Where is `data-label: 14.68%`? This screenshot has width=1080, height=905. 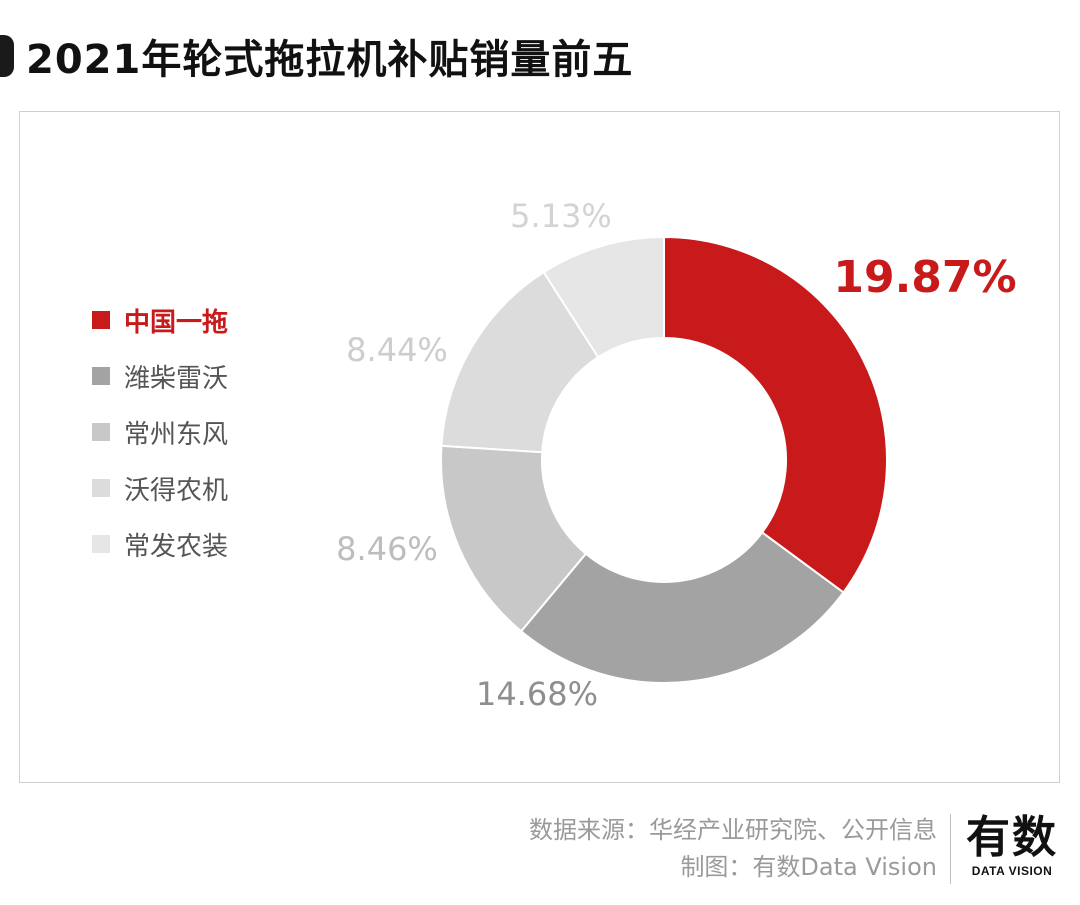 data-label: 14.68% is located at coordinates (537, 694).